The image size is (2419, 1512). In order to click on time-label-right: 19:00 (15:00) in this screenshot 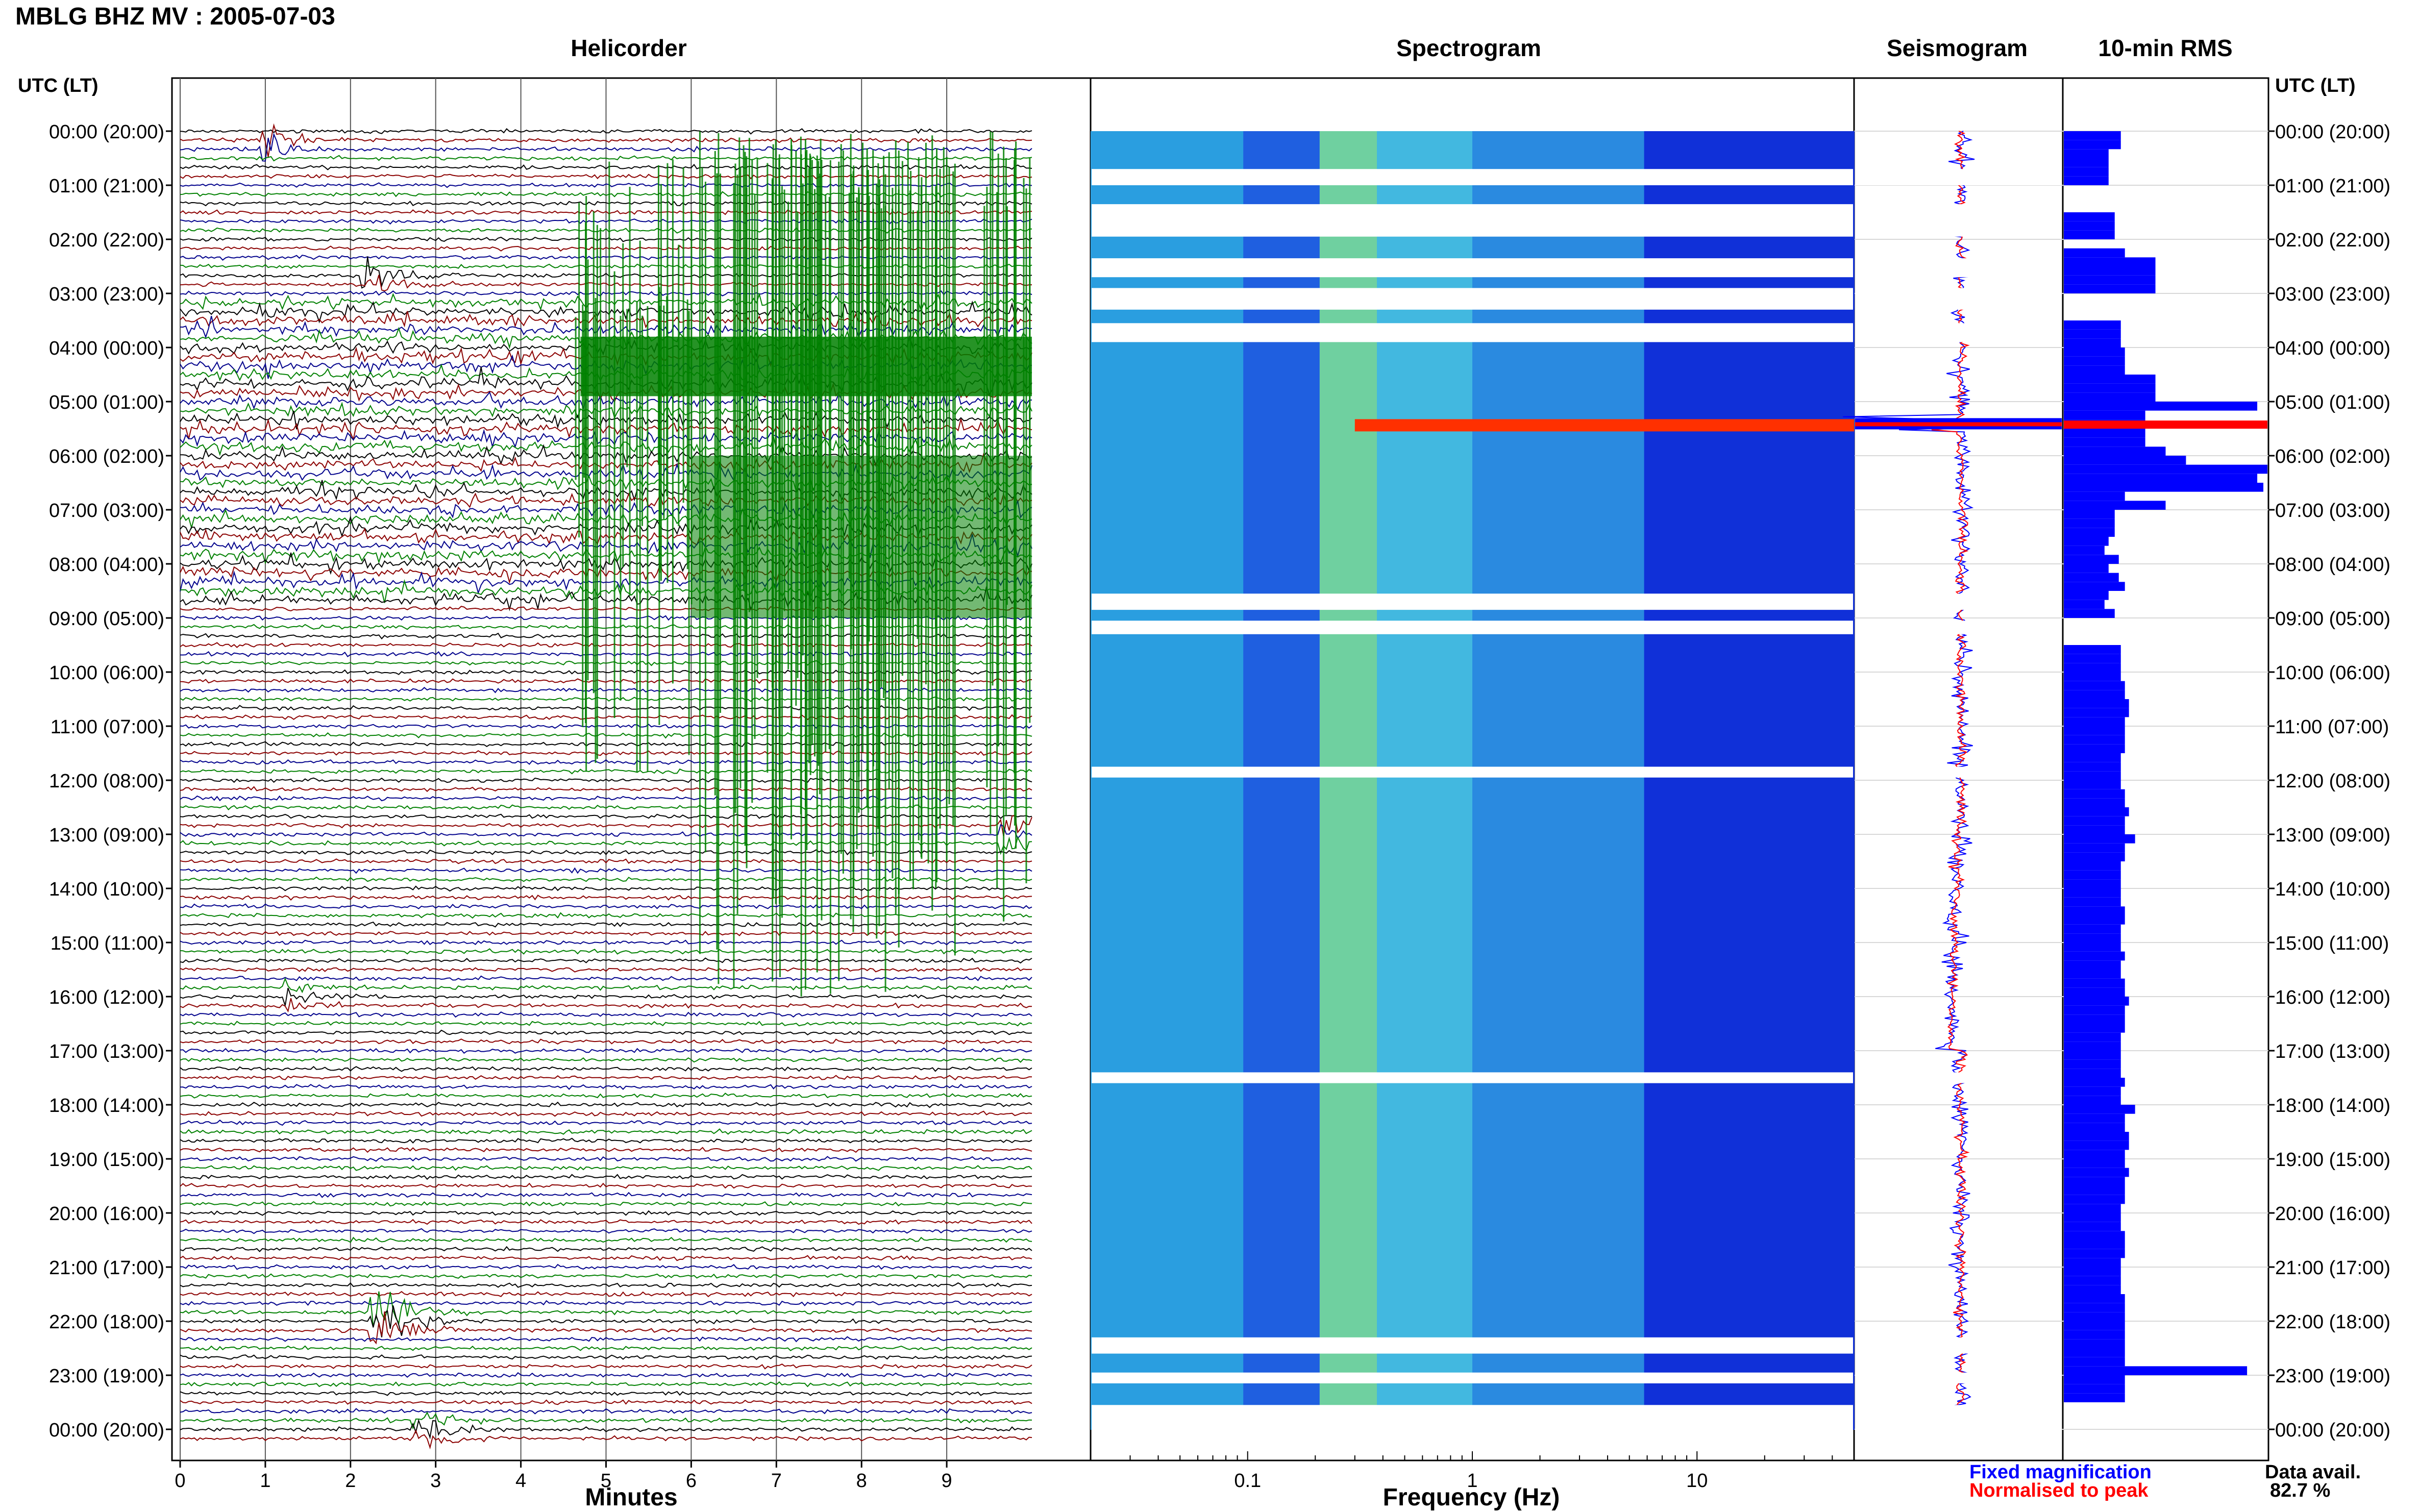, I will do `click(2332, 1160)`.